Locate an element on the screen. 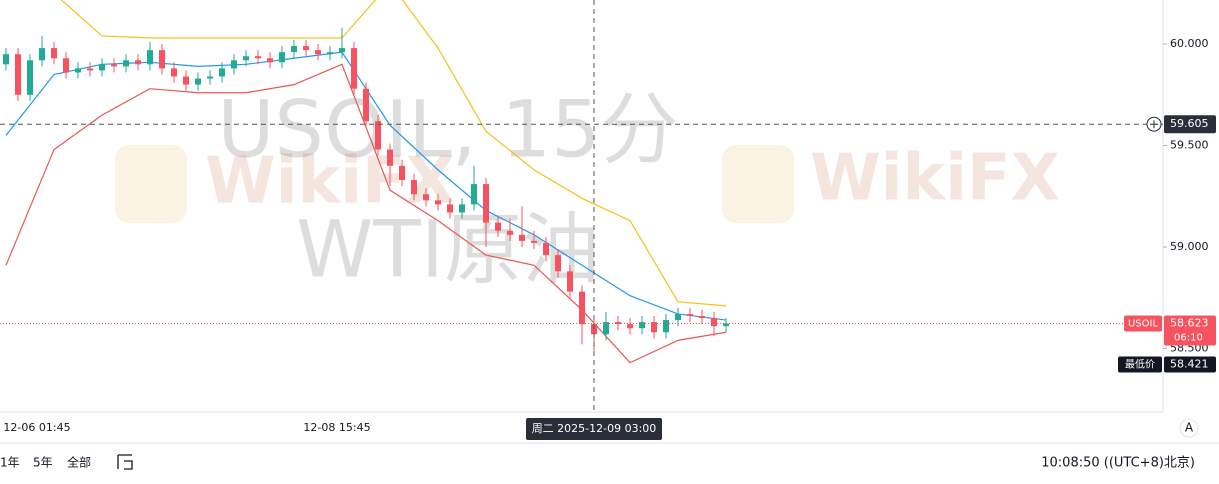 The height and width of the screenshot is (484, 1219). auto-scale-circle is located at coordinates (1189, 428).